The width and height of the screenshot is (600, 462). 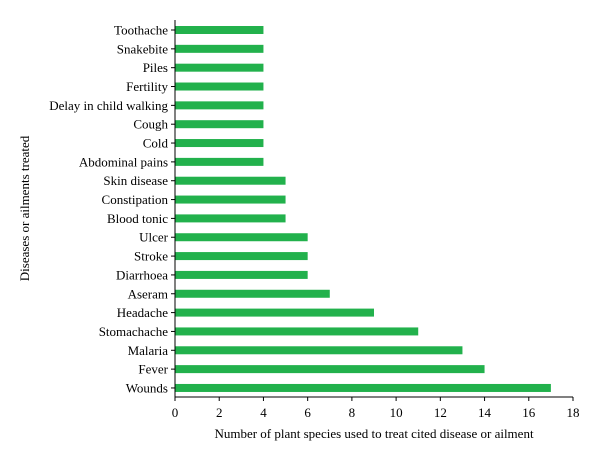 I want to click on category-label-blood-tonic: Blood tonic, so click(x=137, y=218).